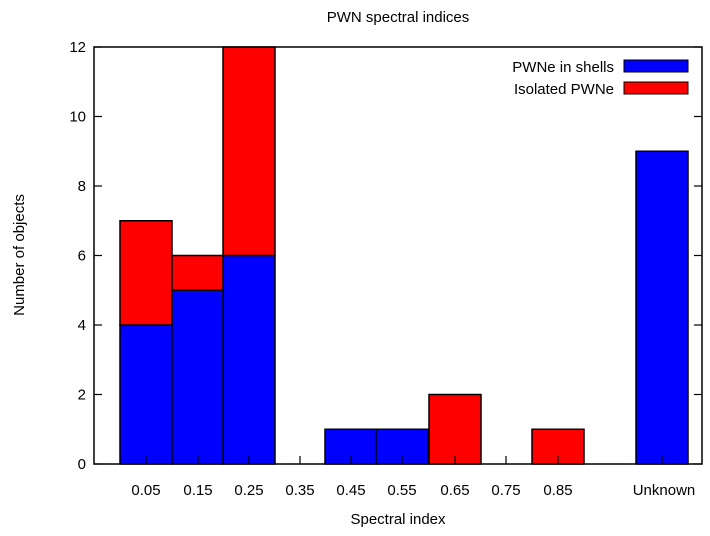 Image resolution: width=710 pixels, height=536 pixels. Describe the element at coordinates (664, 490) in the screenshot. I see `x-tick-label: Unknown` at that location.